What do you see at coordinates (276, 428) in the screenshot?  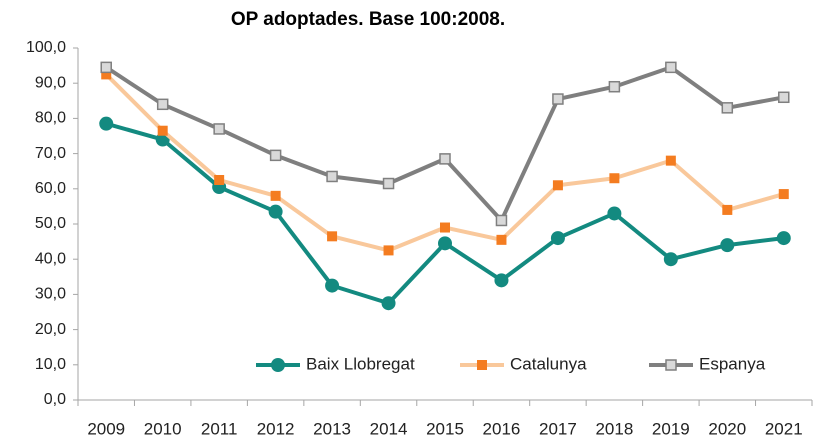 I see `x-tick-label: 2012` at bounding box center [276, 428].